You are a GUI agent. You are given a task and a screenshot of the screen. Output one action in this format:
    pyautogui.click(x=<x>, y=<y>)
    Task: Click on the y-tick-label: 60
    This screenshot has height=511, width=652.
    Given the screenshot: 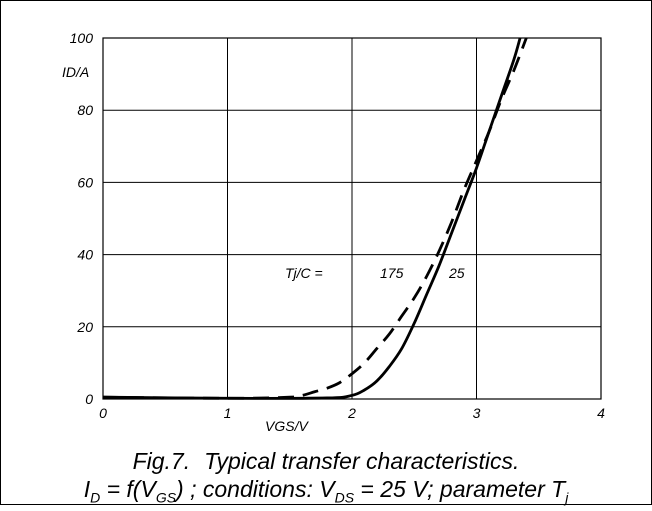 What is the action you would take?
    pyautogui.click(x=85, y=182)
    